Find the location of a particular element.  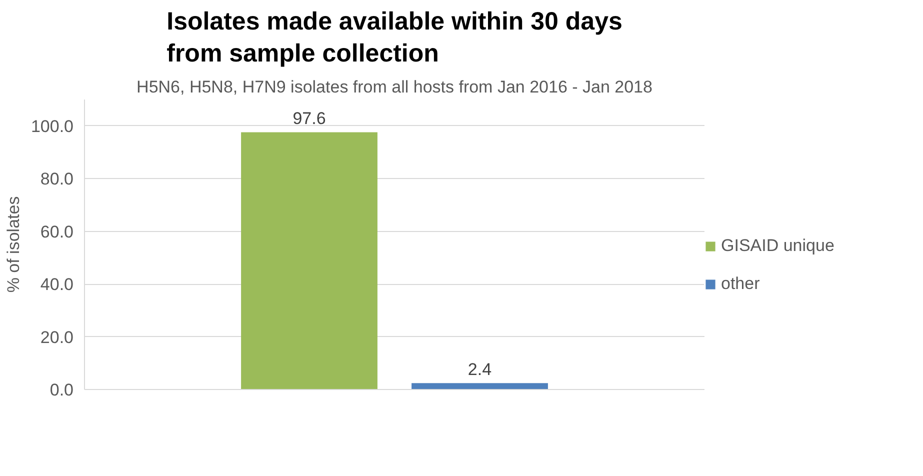

data-label: 97.6 is located at coordinates (309, 118).